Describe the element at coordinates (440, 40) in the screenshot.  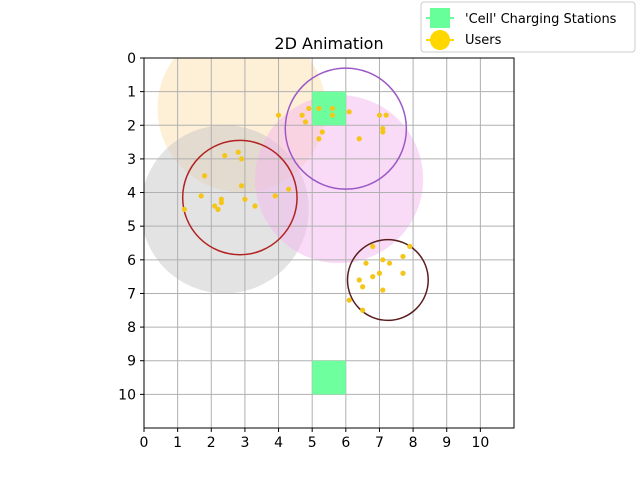
I see `legend-users-marker` at that location.